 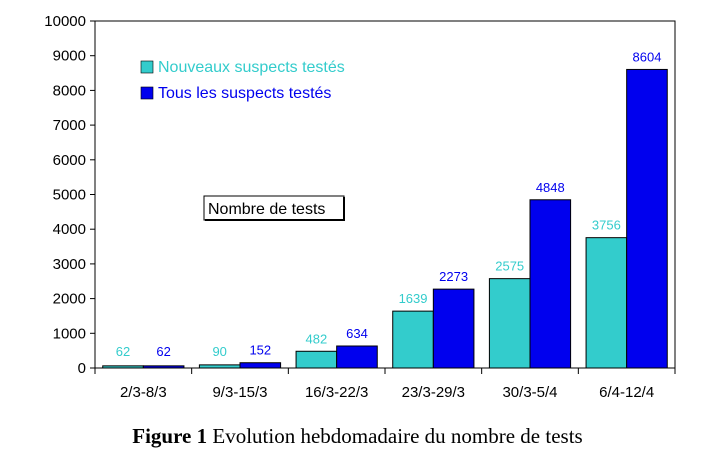 What do you see at coordinates (69, 160) in the screenshot?
I see `y-tick-label: 6000` at bounding box center [69, 160].